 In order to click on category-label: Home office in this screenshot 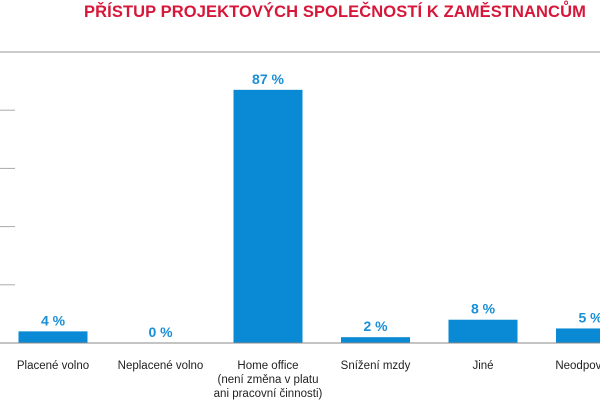, I will do `click(267, 366)`.